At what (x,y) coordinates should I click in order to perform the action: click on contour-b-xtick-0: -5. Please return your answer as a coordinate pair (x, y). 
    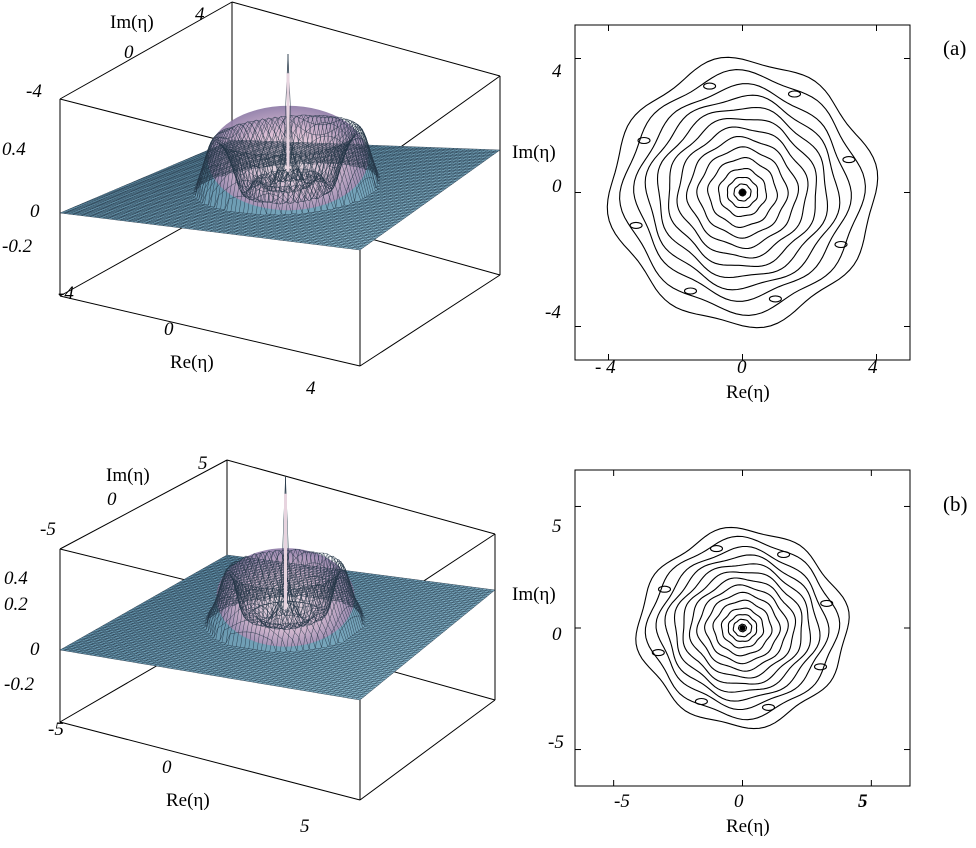
    Looking at the image, I should click on (622, 801).